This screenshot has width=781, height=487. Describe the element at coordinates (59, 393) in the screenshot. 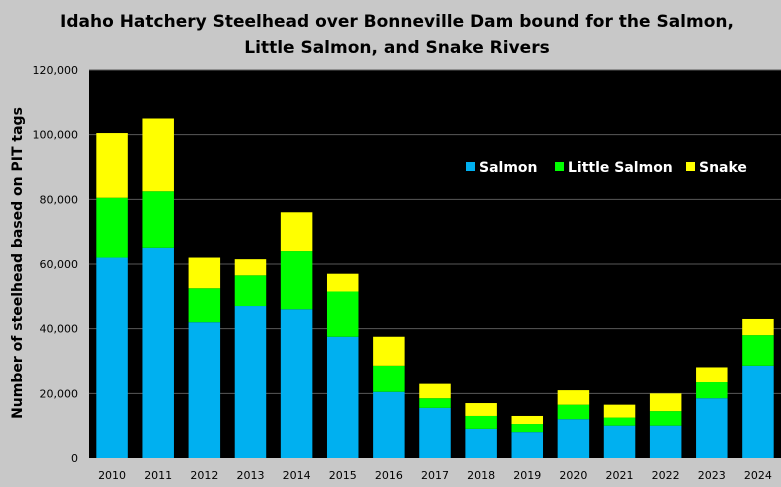

I see `y-tick-label: 20,000` at that location.